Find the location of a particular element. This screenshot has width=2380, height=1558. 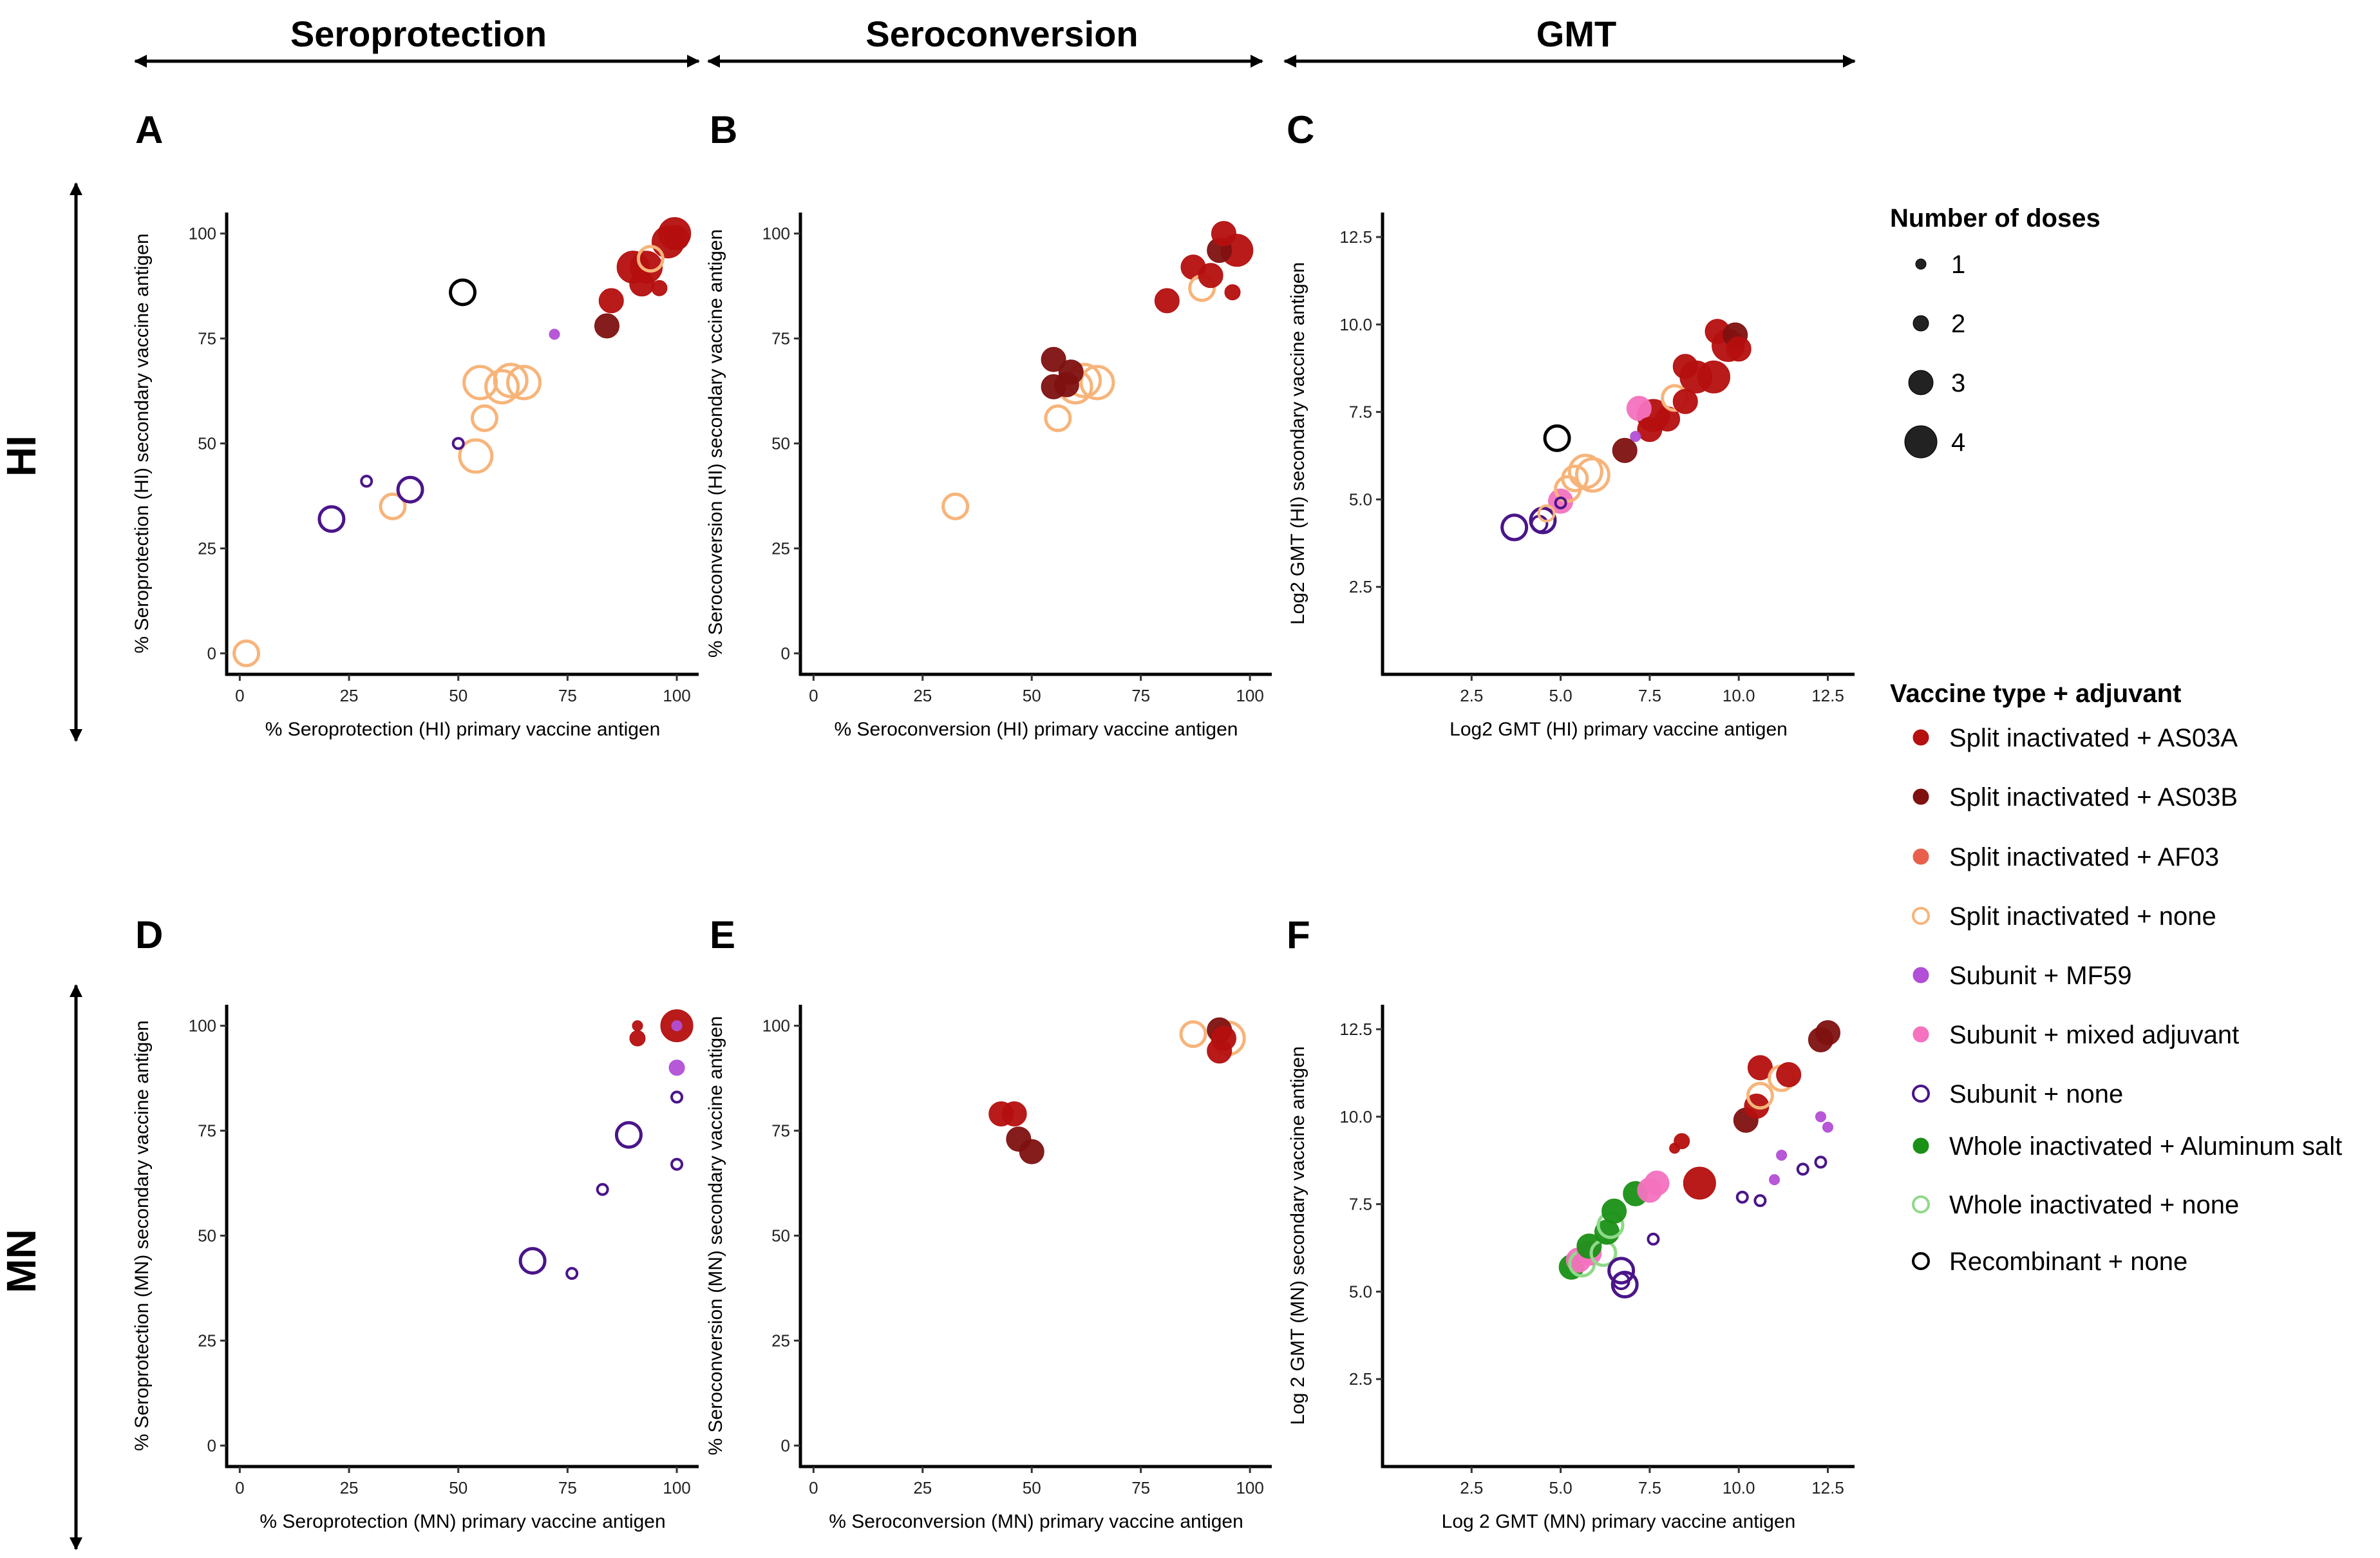

x-tick-label: 50 is located at coordinates (458, 1487).